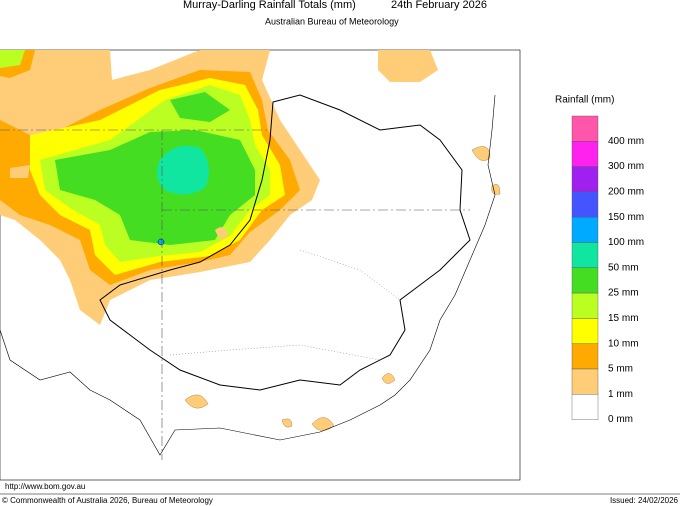 This screenshot has height=506, width=680. I want to click on legend-label: 100 mm, so click(626, 242).